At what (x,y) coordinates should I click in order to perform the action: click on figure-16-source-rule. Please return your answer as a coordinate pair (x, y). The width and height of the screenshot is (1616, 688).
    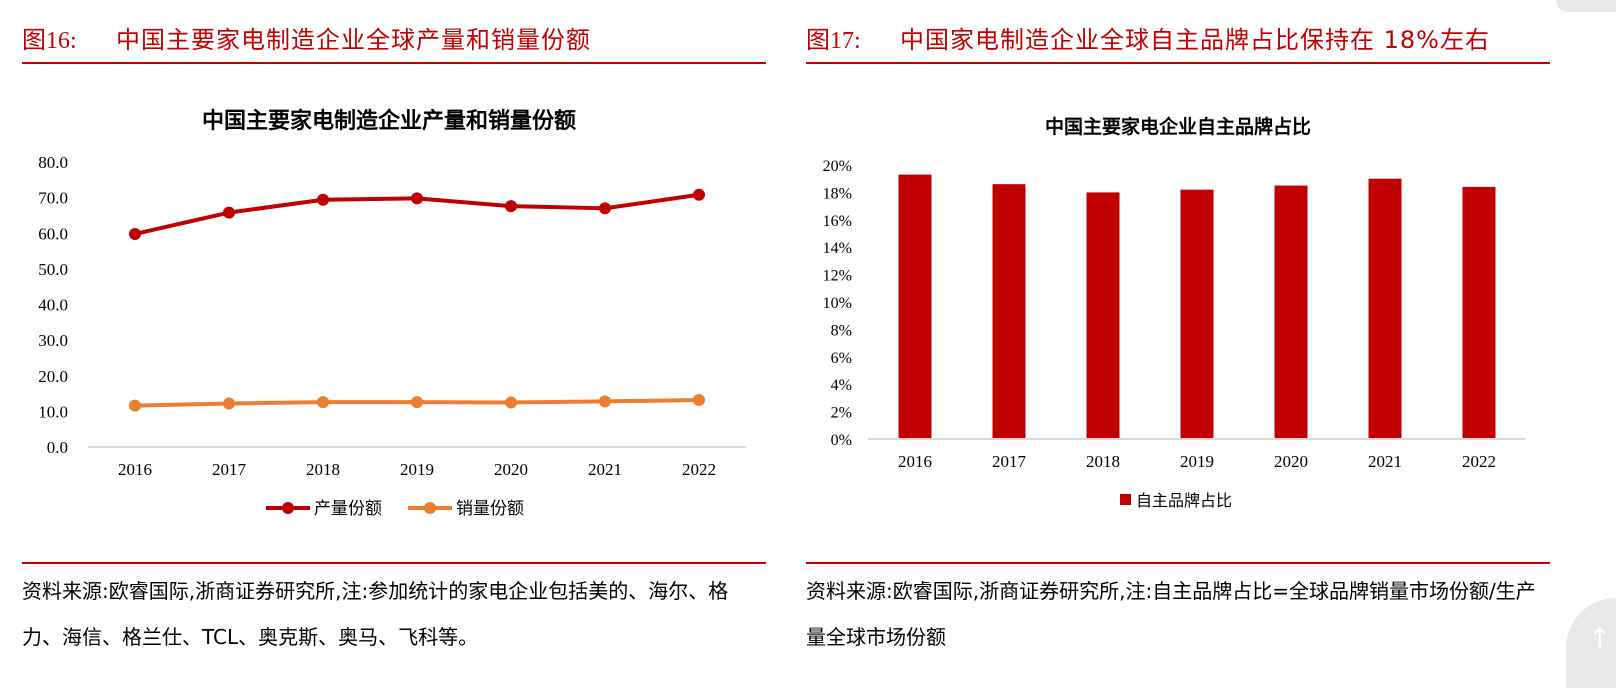
    Looking at the image, I should click on (394, 563).